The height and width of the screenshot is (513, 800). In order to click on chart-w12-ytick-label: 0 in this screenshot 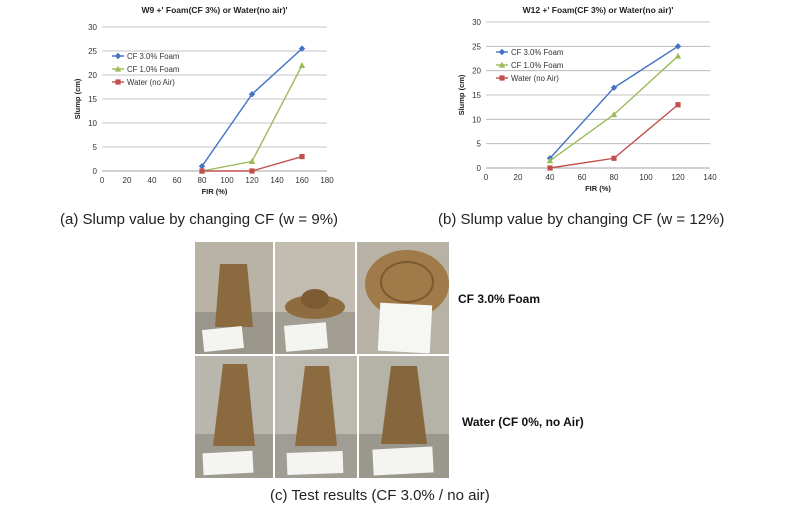, I will do `click(479, 168)`.